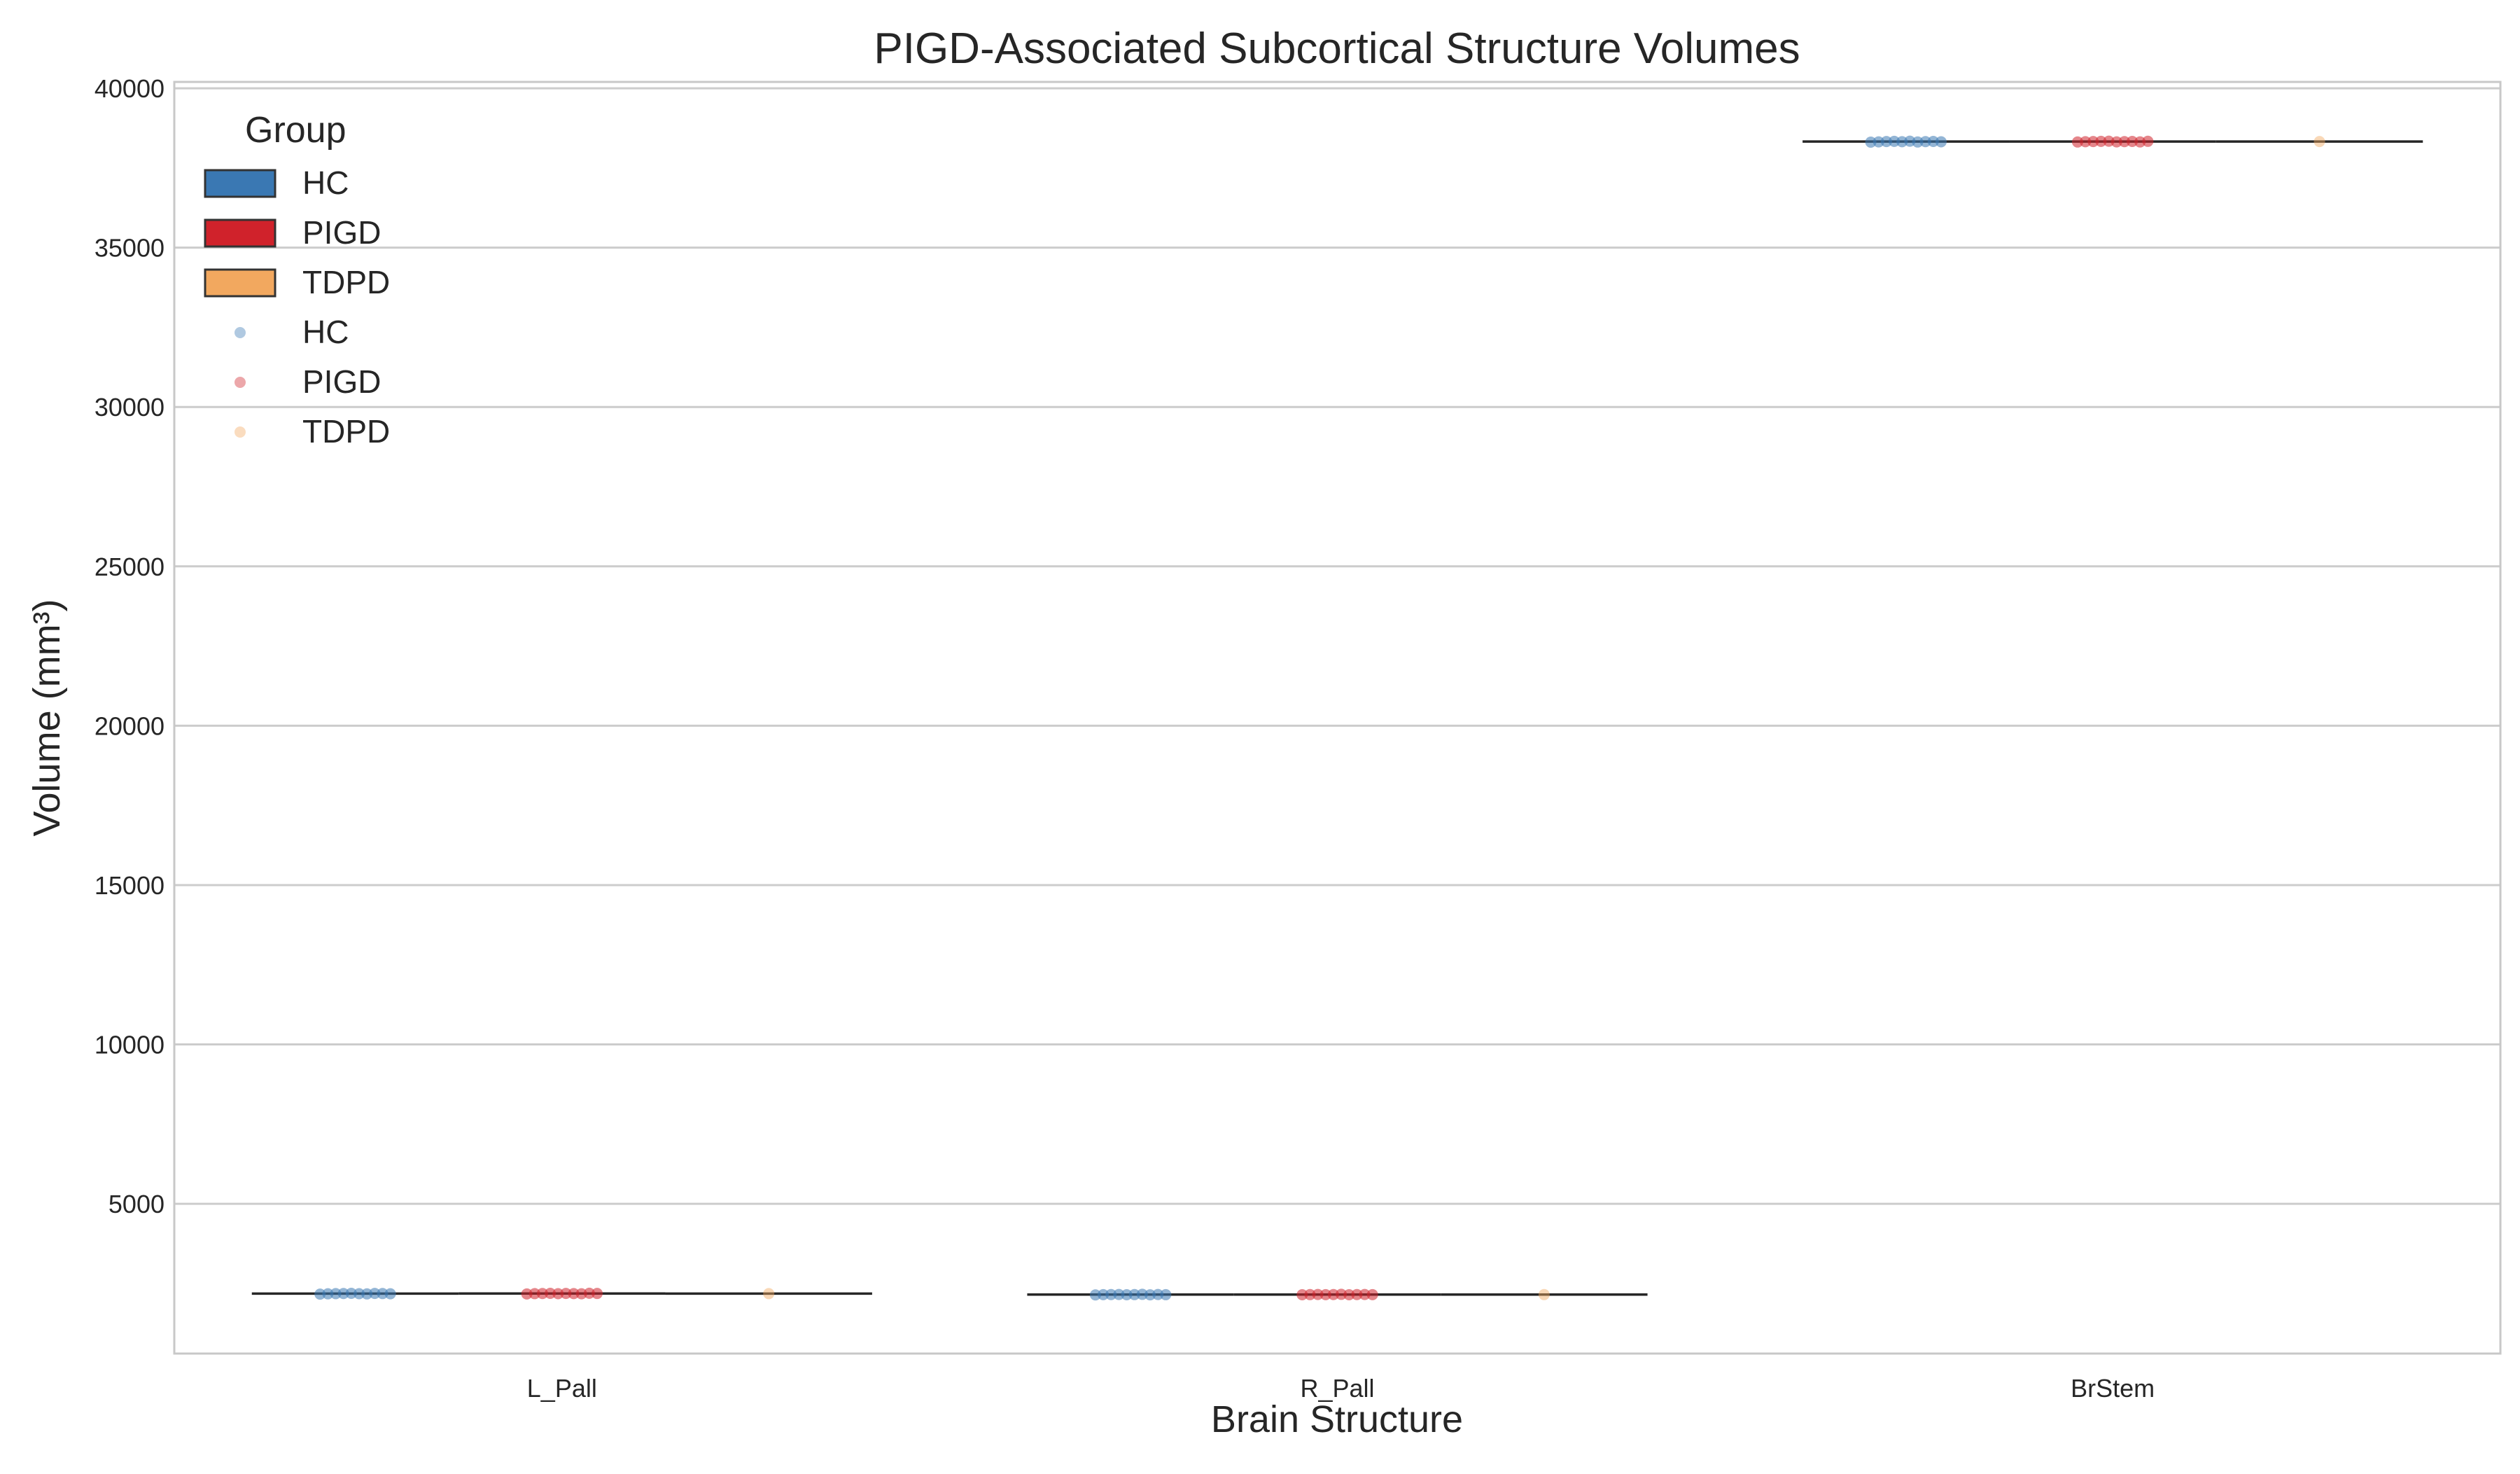 Image resolution: width=2520 pixels, height=1474 pixels. Describe the element at coordinates (325, 332) in the screenshot. I see `legend-label-point-hc: HC` at that location.